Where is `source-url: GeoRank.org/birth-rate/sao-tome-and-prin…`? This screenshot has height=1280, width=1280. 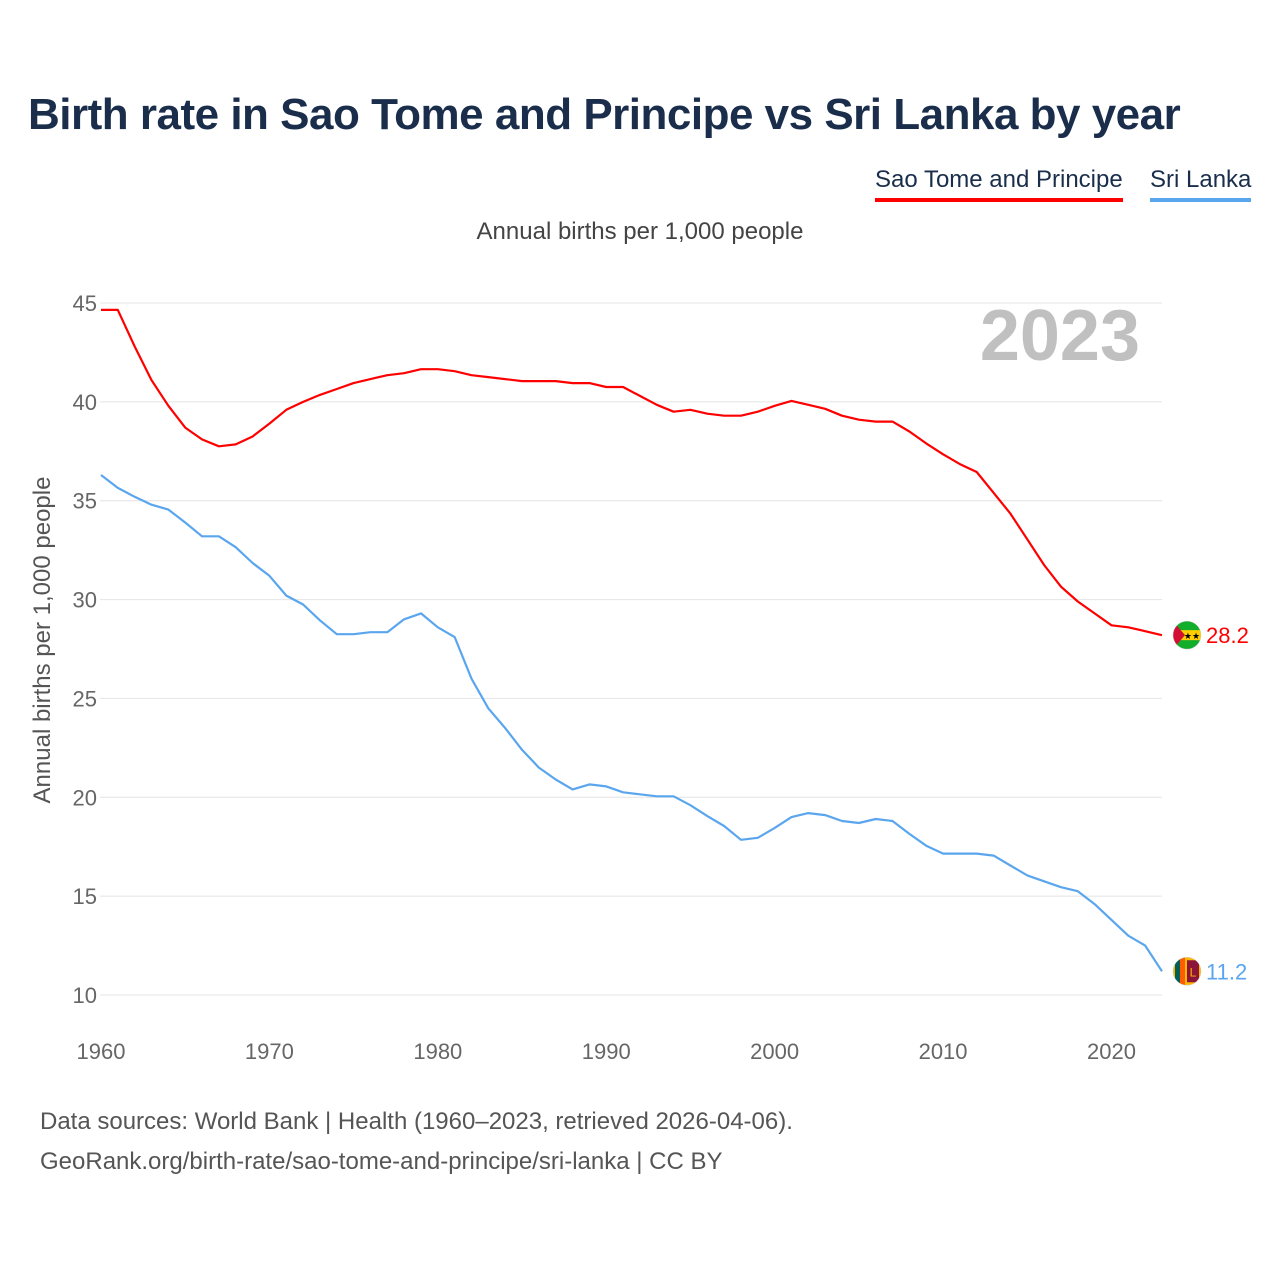
source-url: GeoRank.org/birth-rate/sao-tome-and-prin… is located at coordinates (381, 1161).